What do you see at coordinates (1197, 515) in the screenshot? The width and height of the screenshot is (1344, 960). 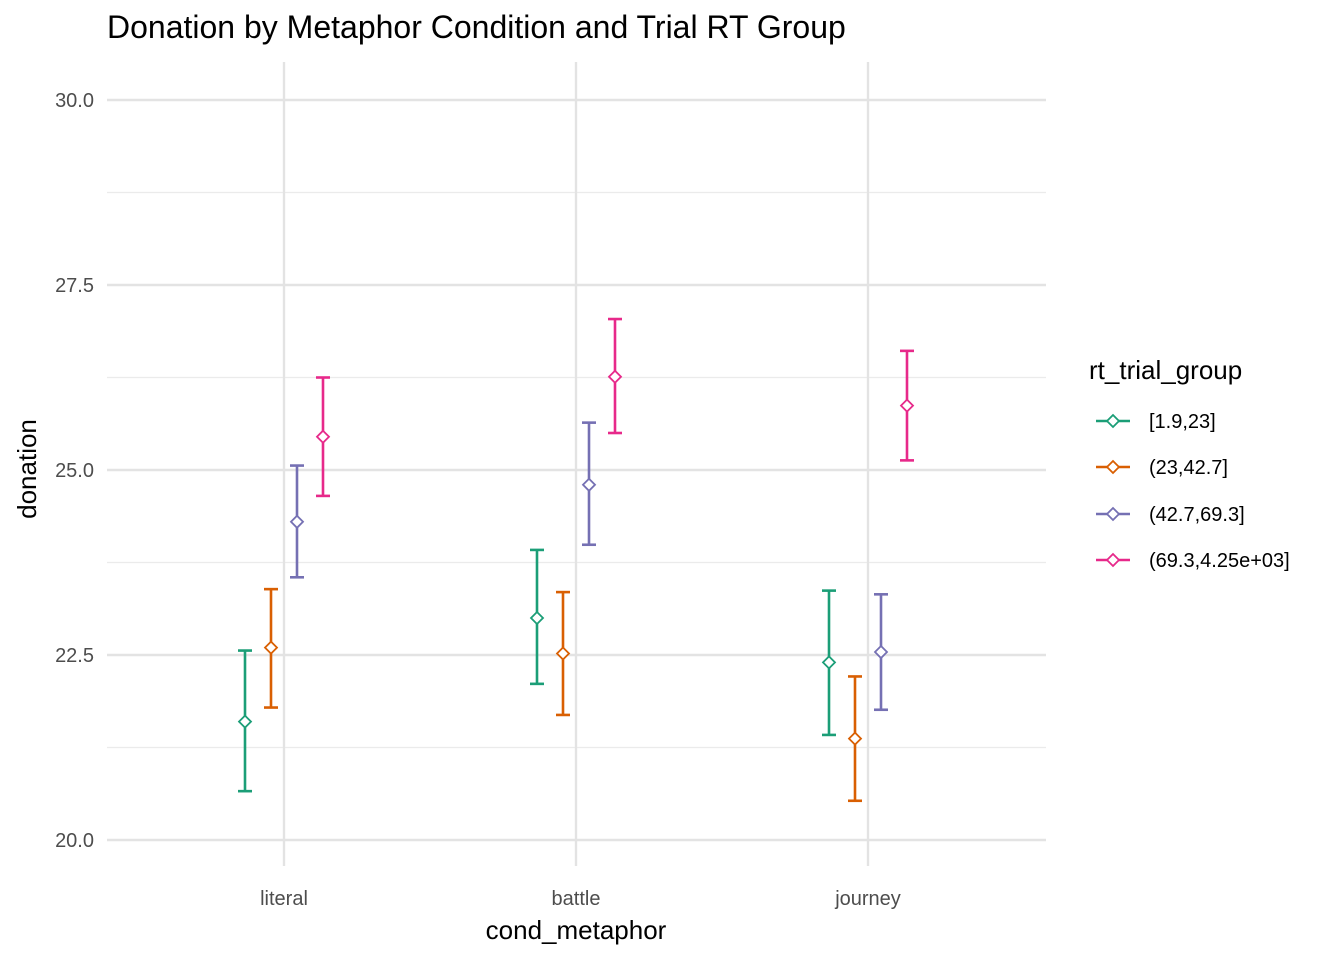 I see `legend-label: (42.7,69.3]` at bounding box center [1197, 515].